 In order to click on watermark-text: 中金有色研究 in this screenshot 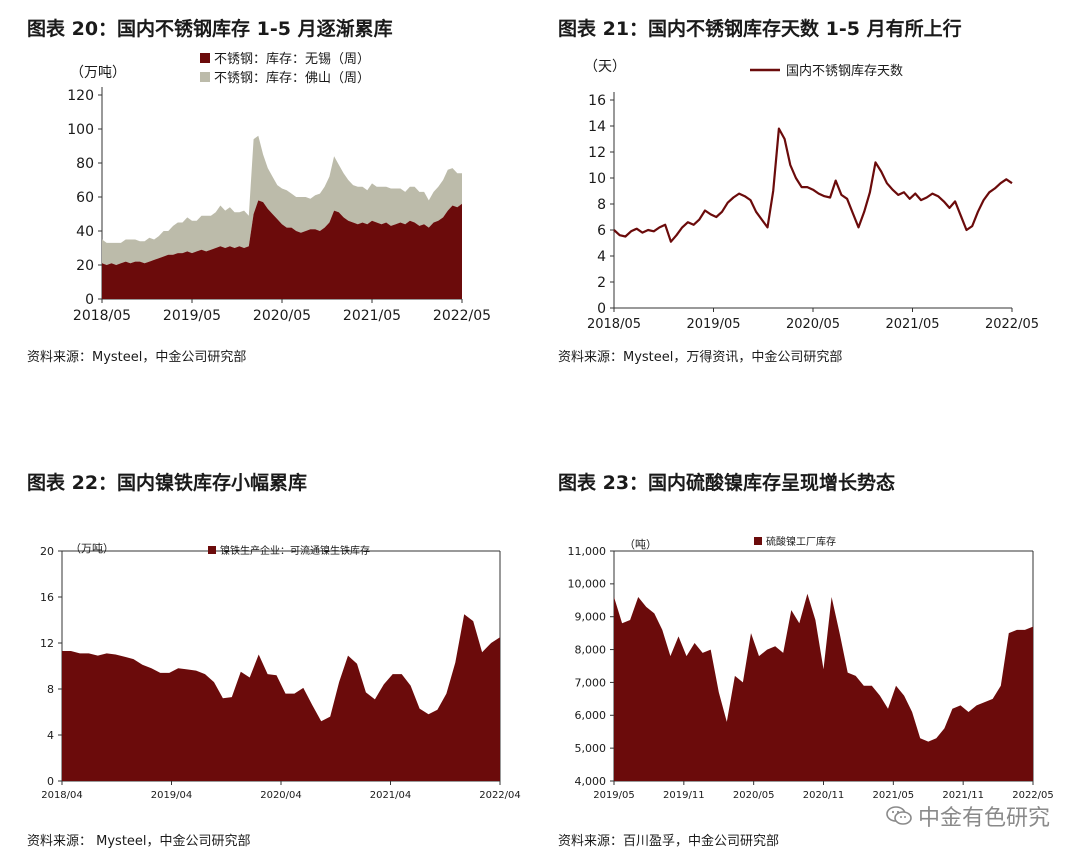, I will do `click(983, 818)`.